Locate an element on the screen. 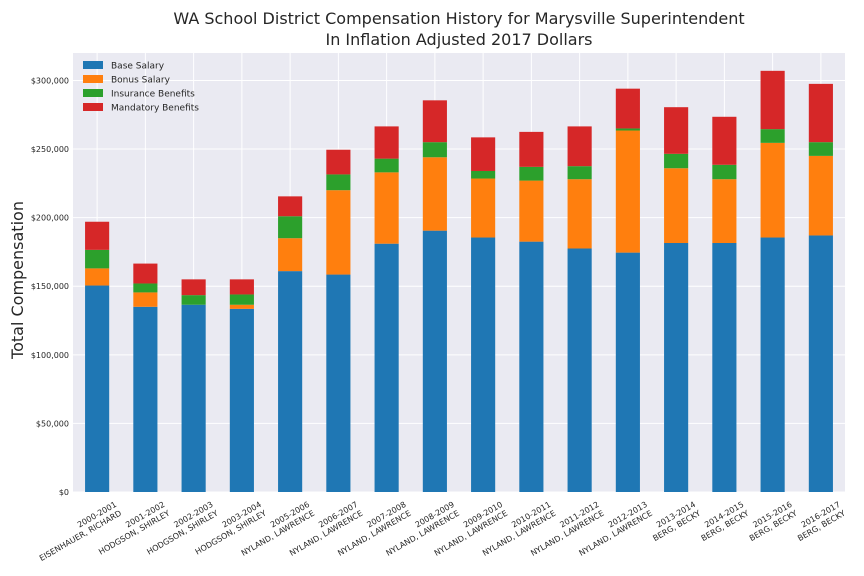 Image resolution: width=864 pixels, height=576 pixels. y-tick-label: $100,000 is located at coordinates (50, 355).